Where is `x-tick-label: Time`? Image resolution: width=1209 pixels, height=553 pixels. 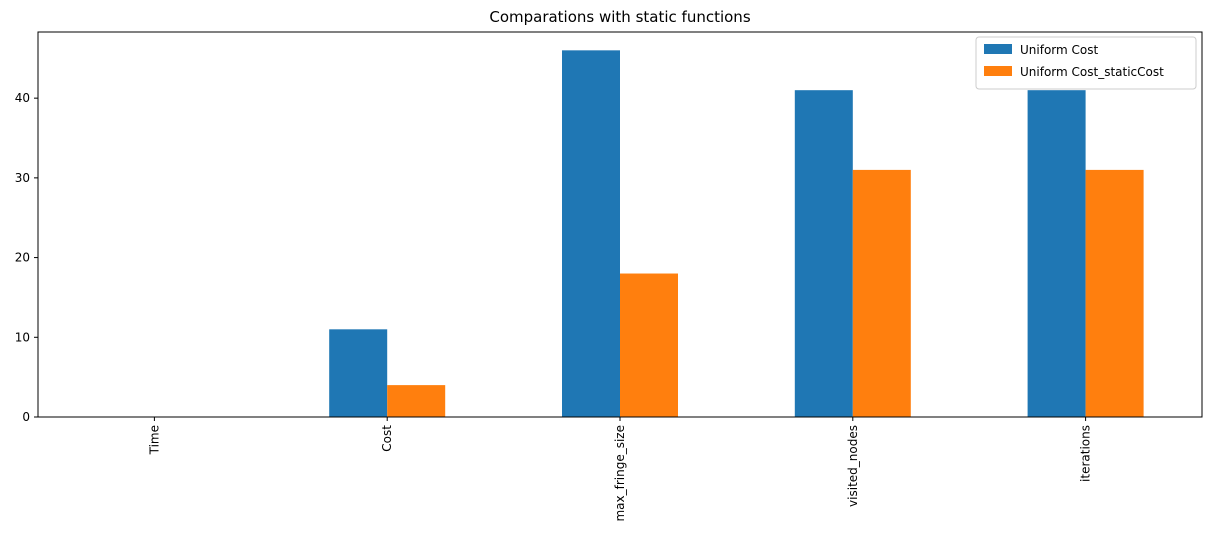 x-tick-label: Time is located at coordinates (154, 440).